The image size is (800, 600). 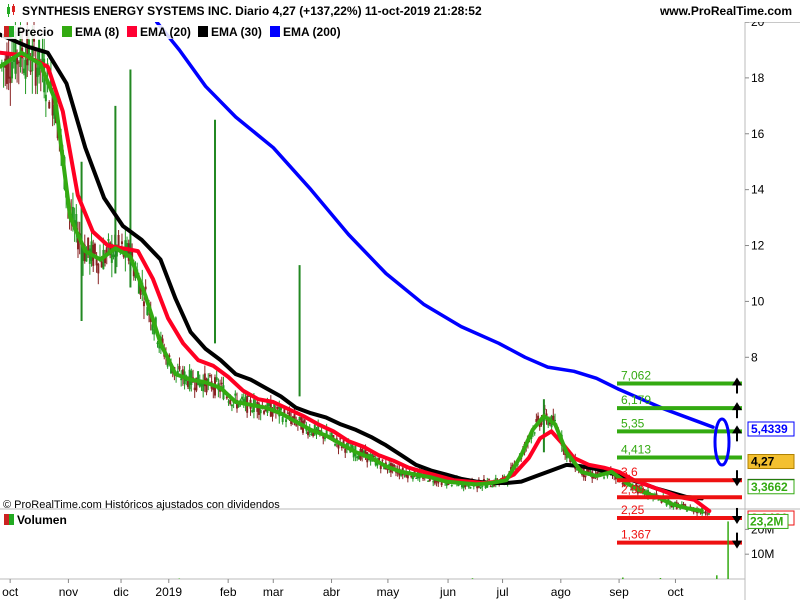 I want to click on legend-item-ema30: EMA (30), so click(x=230, y=32).